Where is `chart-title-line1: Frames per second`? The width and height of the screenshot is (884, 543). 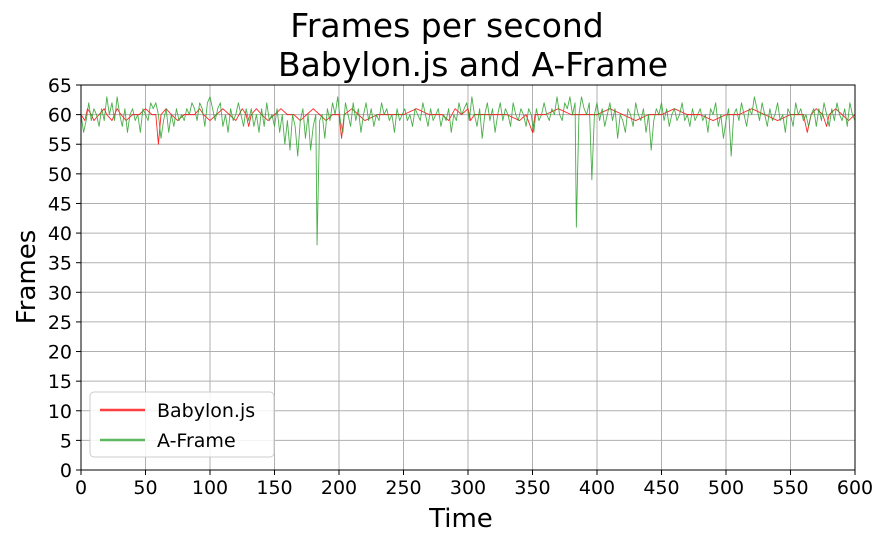
chart-title-line1: Frames per second is located at coordinates (447, 25).